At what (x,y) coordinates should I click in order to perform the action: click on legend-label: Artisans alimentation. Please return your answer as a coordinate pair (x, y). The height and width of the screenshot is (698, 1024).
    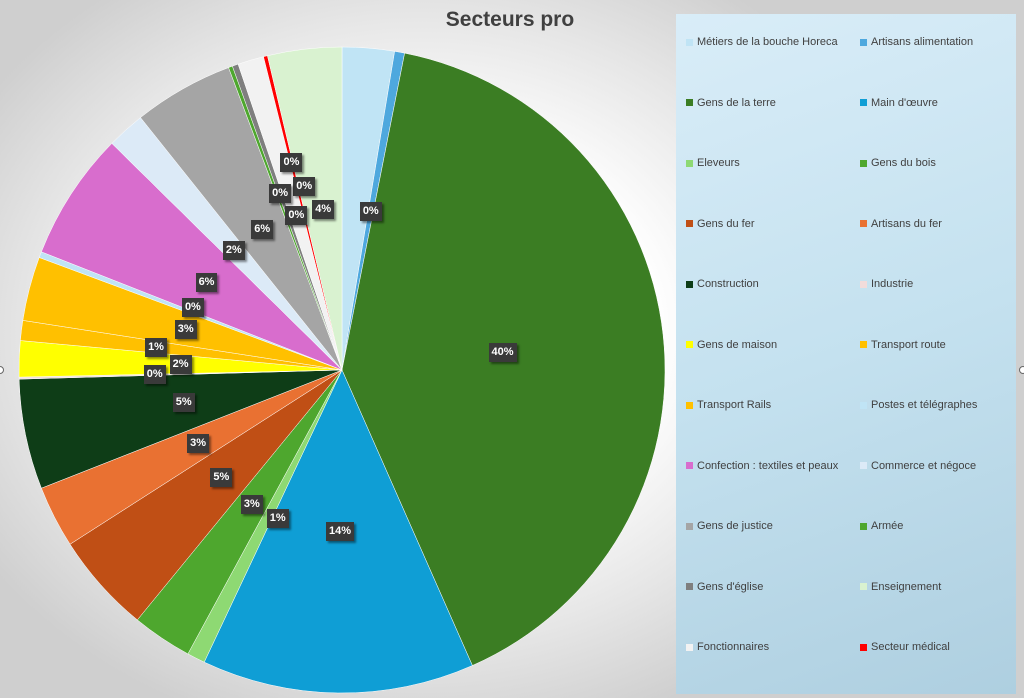
    Looking at the image, I should click on (922, 42).